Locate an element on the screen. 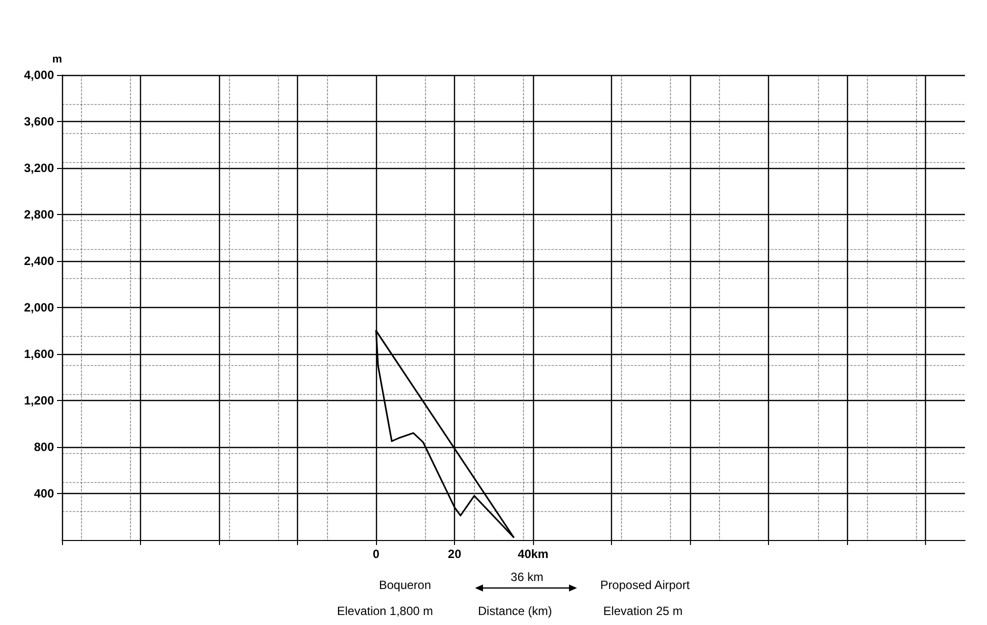 The width and height of the screenshot is (987, 625). text: Elevation 25 m is located at coordinates (643, 611).